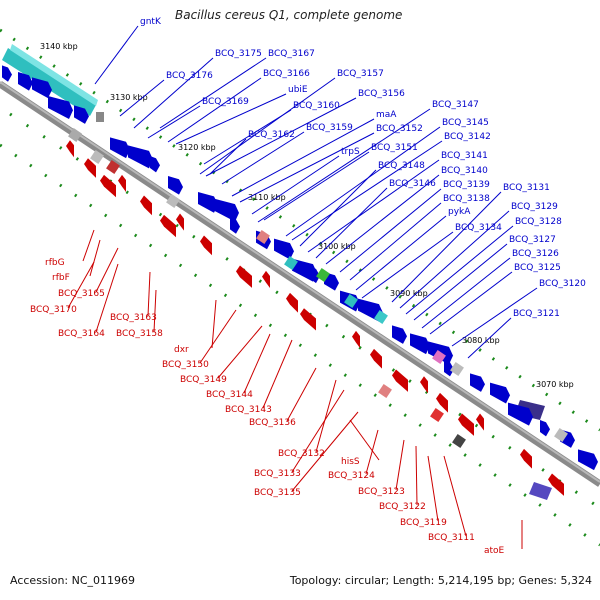 The height and width of the screenshot is (600, 600). What do you see at coordinates (301, 454) in the screenshot?
I see `reverse-gene-label: BCQ_3132` at bounding box center [301, 454].